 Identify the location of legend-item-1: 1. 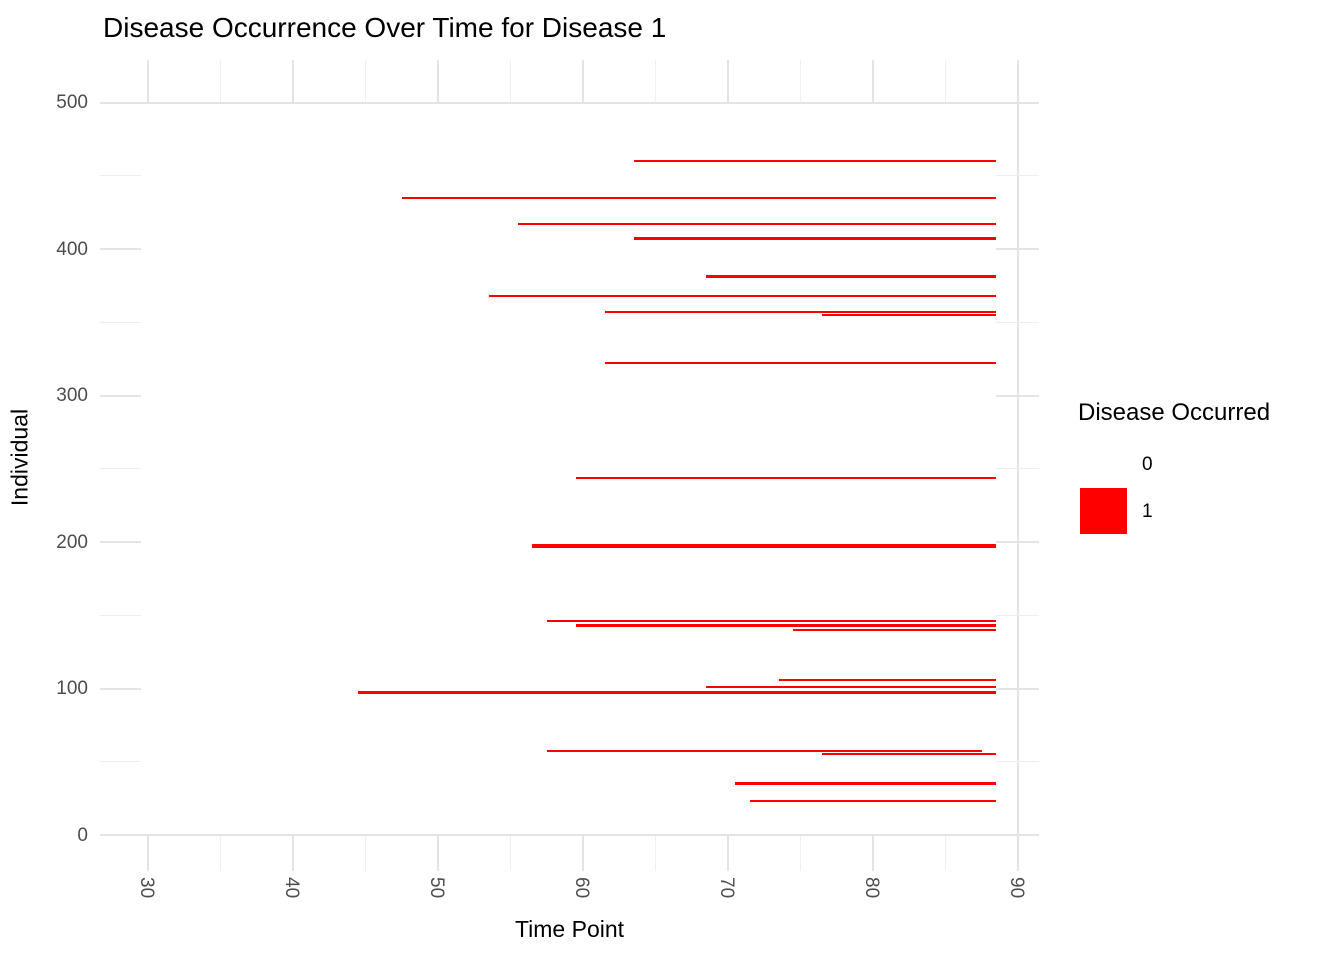
(1180, 511).